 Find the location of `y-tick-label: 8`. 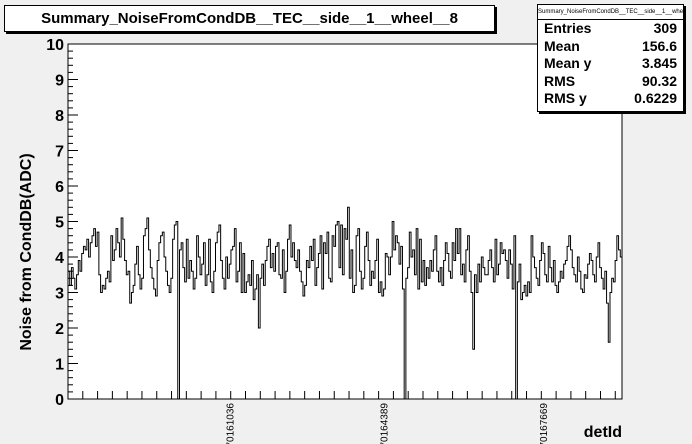

y-tick-label: 8 is located at coordinates (59, 116).